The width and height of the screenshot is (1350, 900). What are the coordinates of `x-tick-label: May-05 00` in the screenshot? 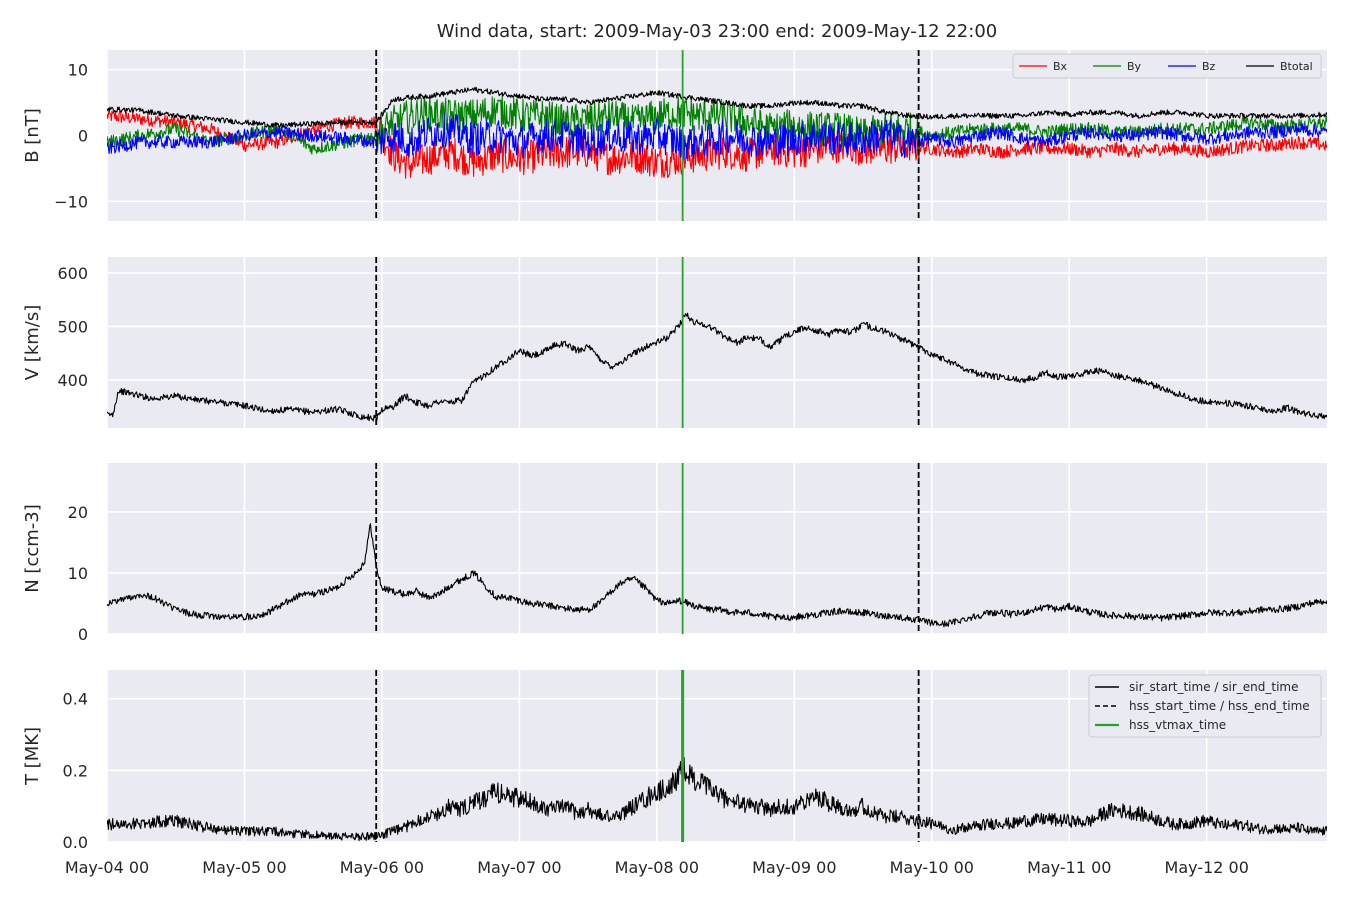 It's located at (244, 867).